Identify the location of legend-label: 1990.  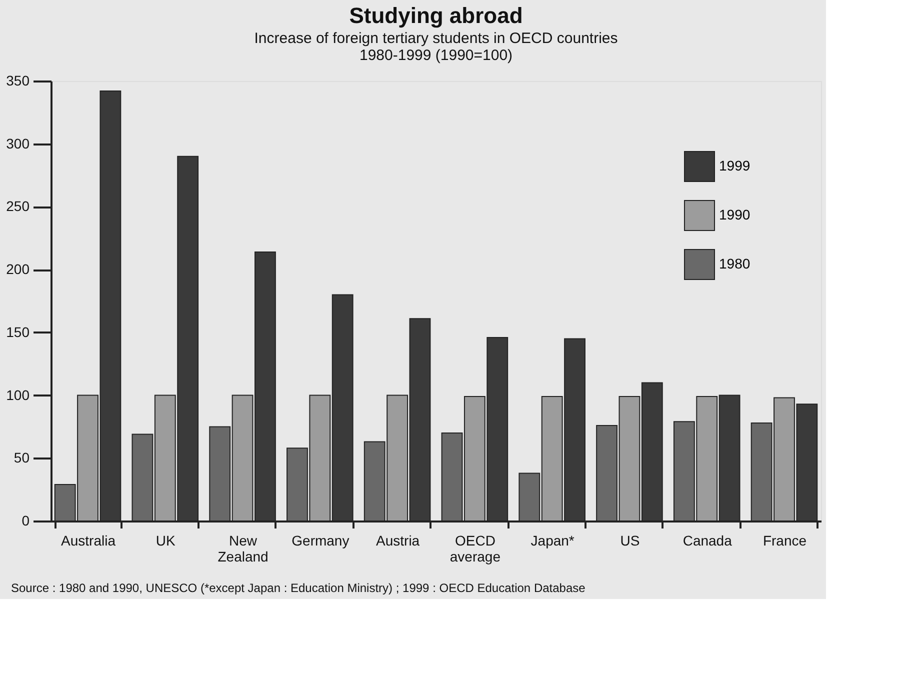
(734, 214).